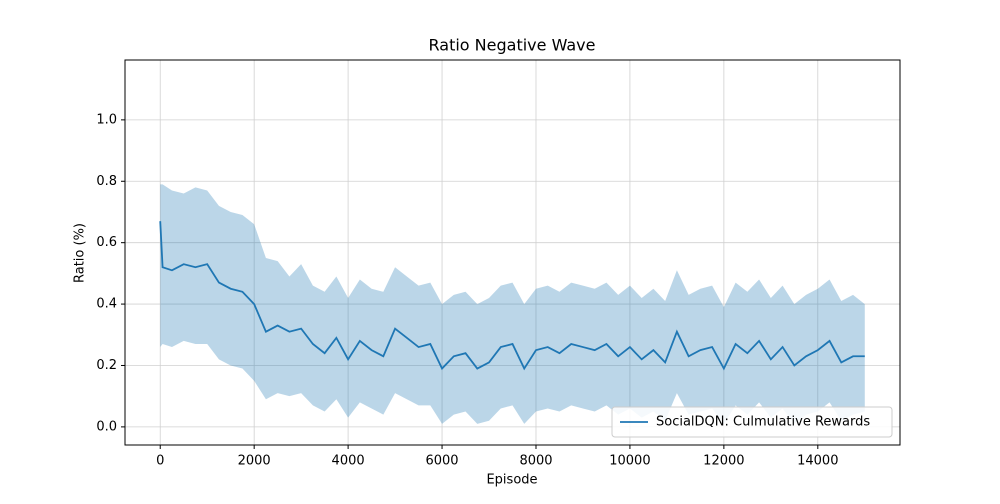 Image resolution: width=1000 pixels, height=504 pixels. Describe the element at coordinates (348, 461) in the screenshot. I see `x-tick-label: 4000` at that location.